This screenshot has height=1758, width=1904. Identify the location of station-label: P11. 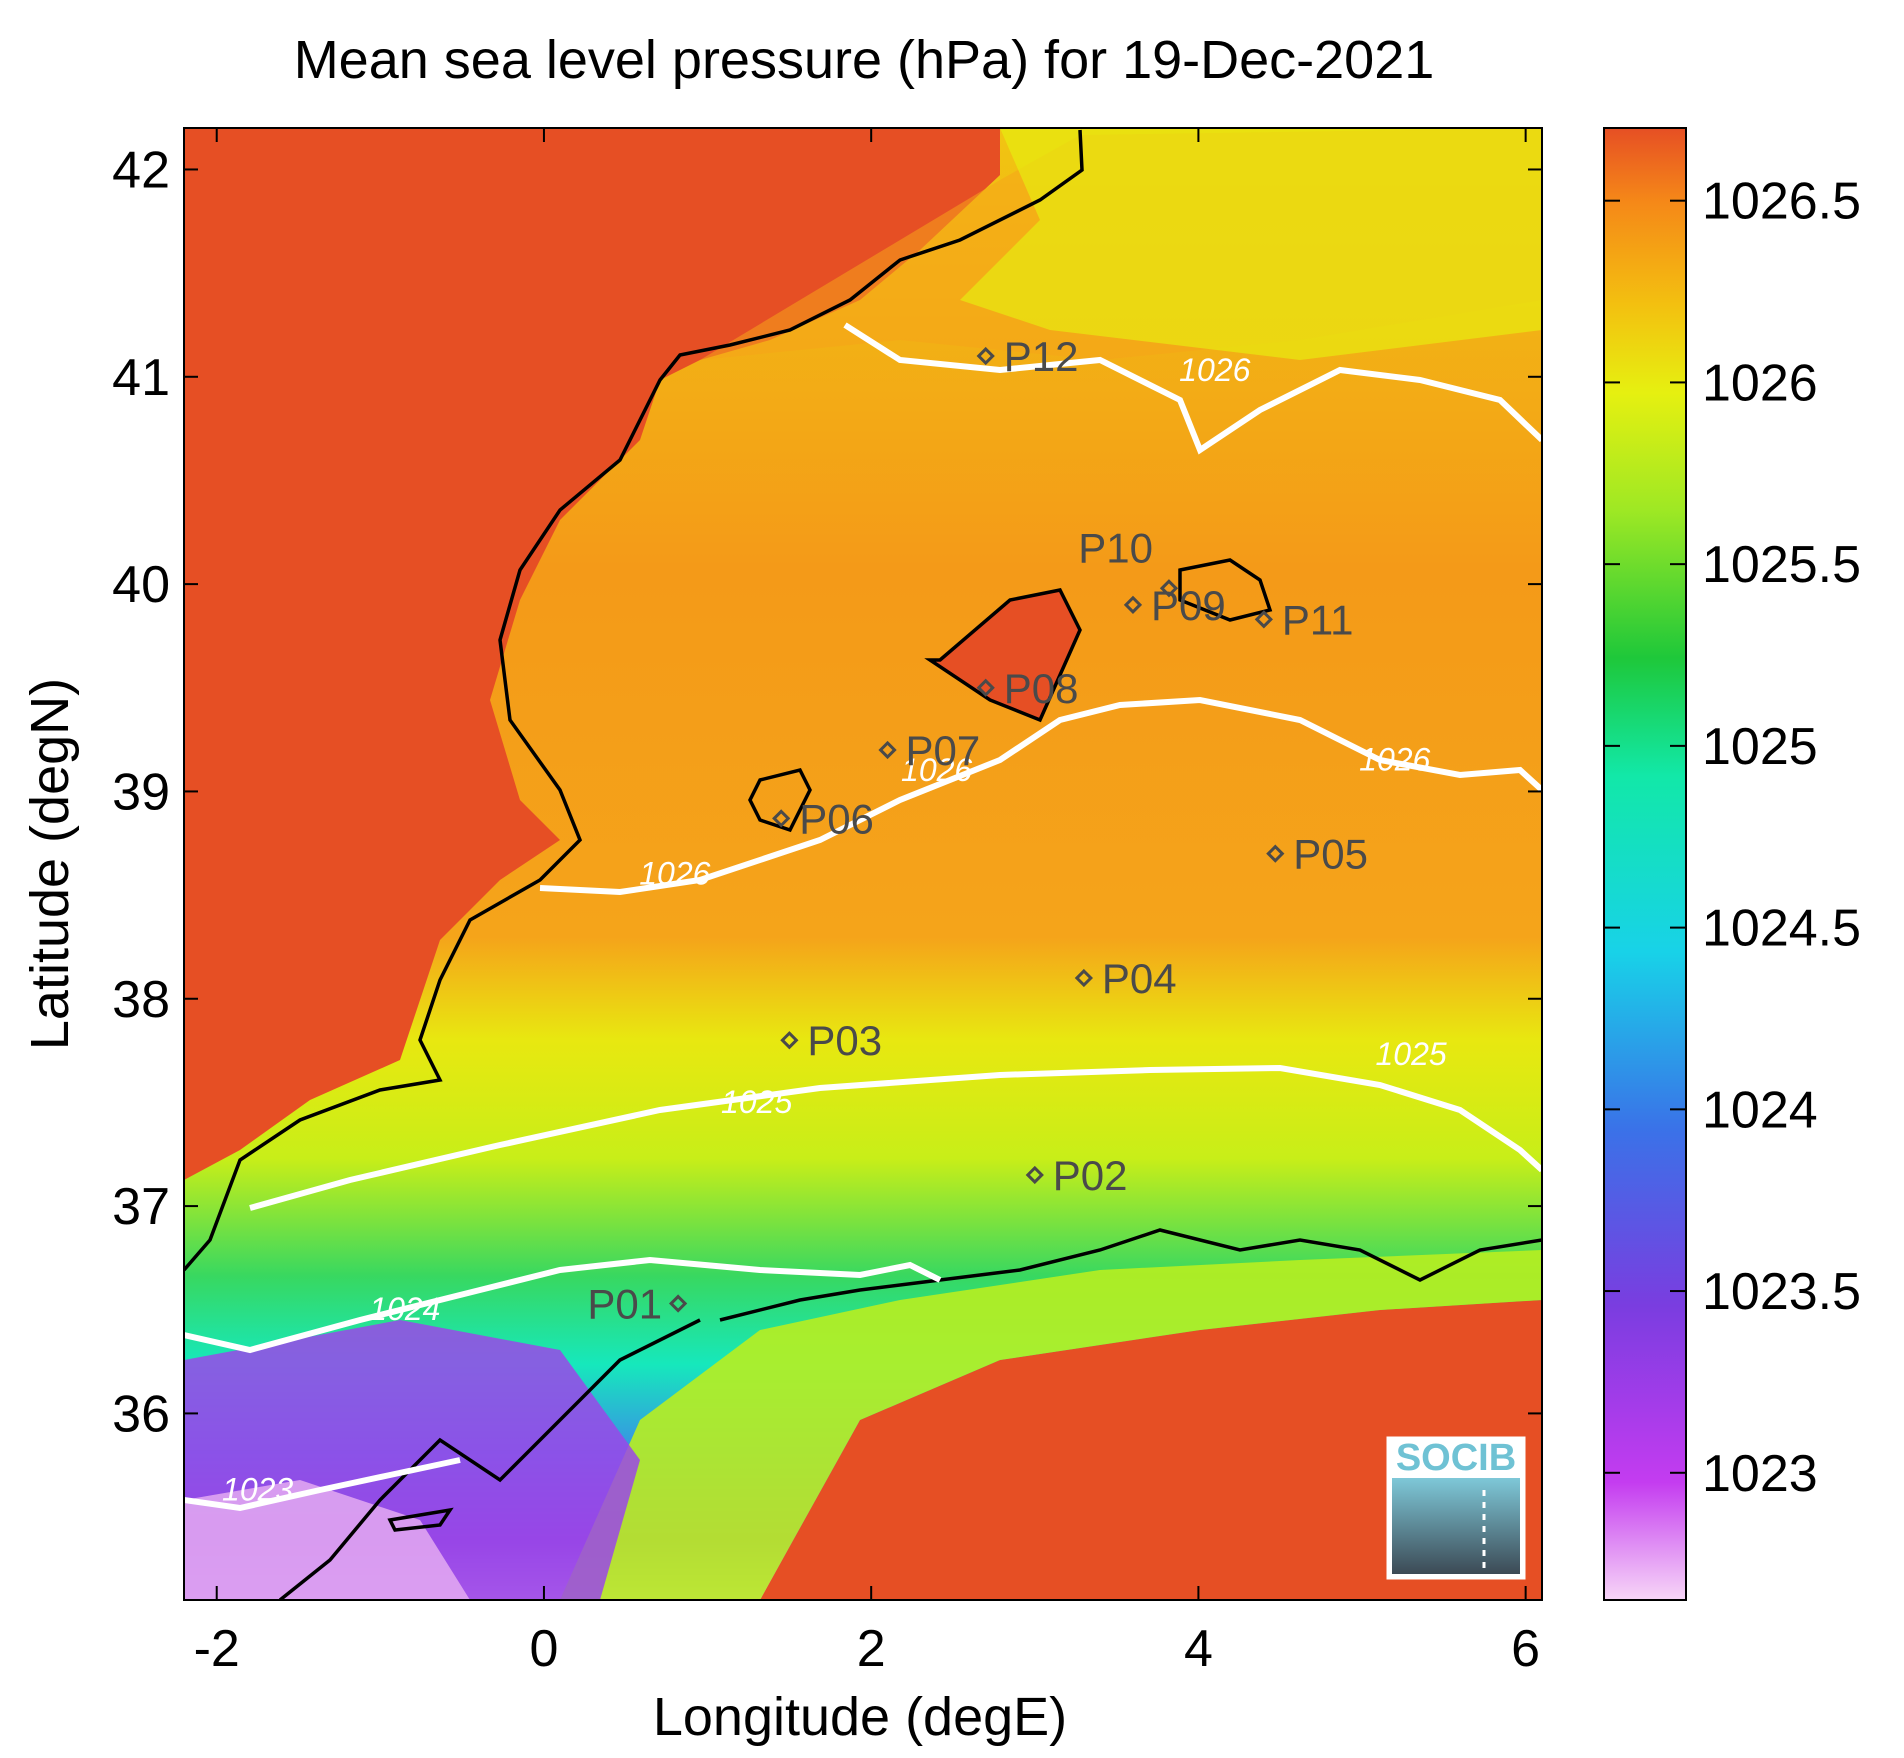
(1318, 619).